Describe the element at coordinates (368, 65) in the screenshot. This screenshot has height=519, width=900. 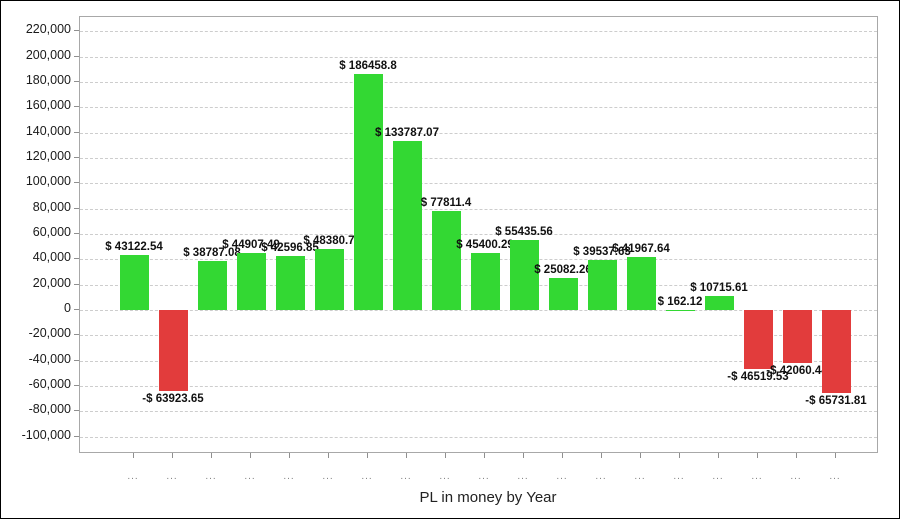
I see `bar-value-label: $ 186458.8` at that location.